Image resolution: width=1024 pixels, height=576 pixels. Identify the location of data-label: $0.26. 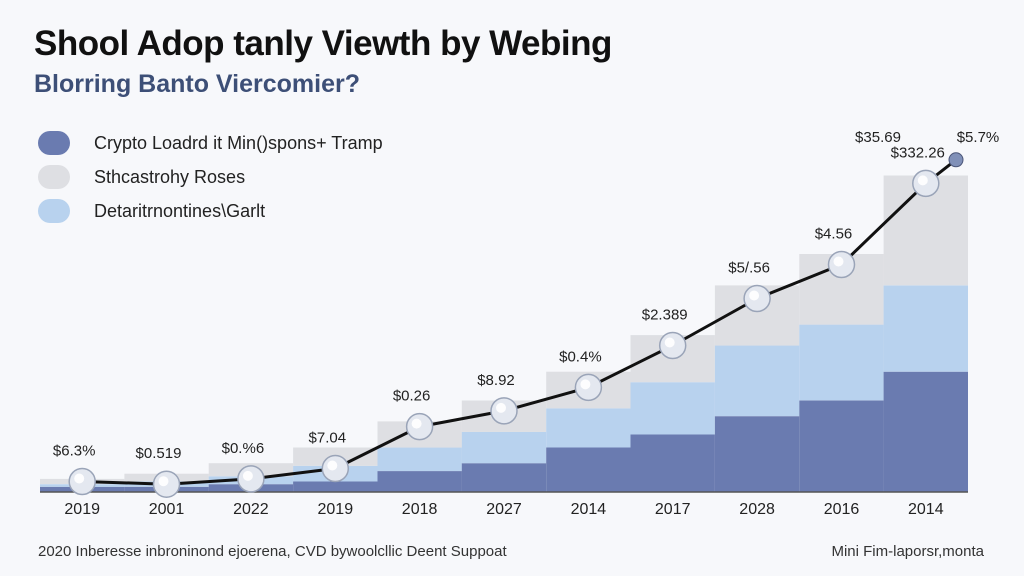
(412, 396).